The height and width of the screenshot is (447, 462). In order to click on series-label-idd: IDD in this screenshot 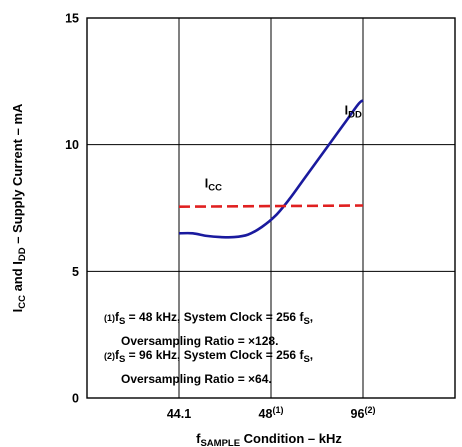, I will do `click(353, 111)`.